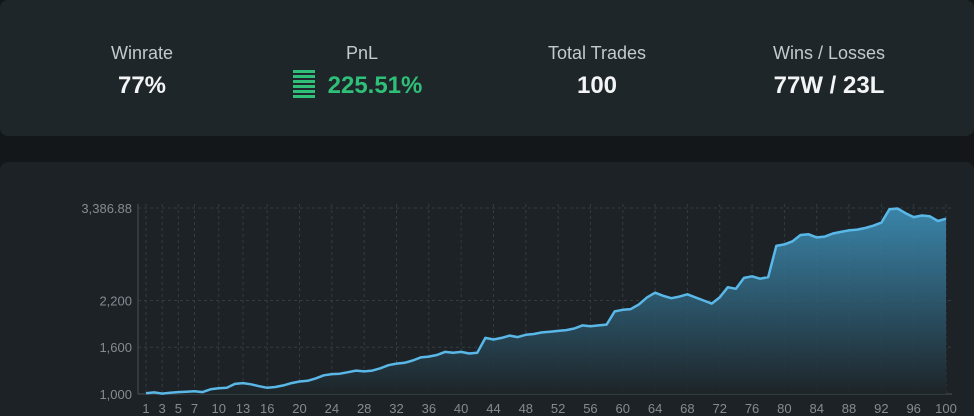  Describe the element at coordinates (655, 408) in the screenshot. I see `x-tick-label: 64` at that location.